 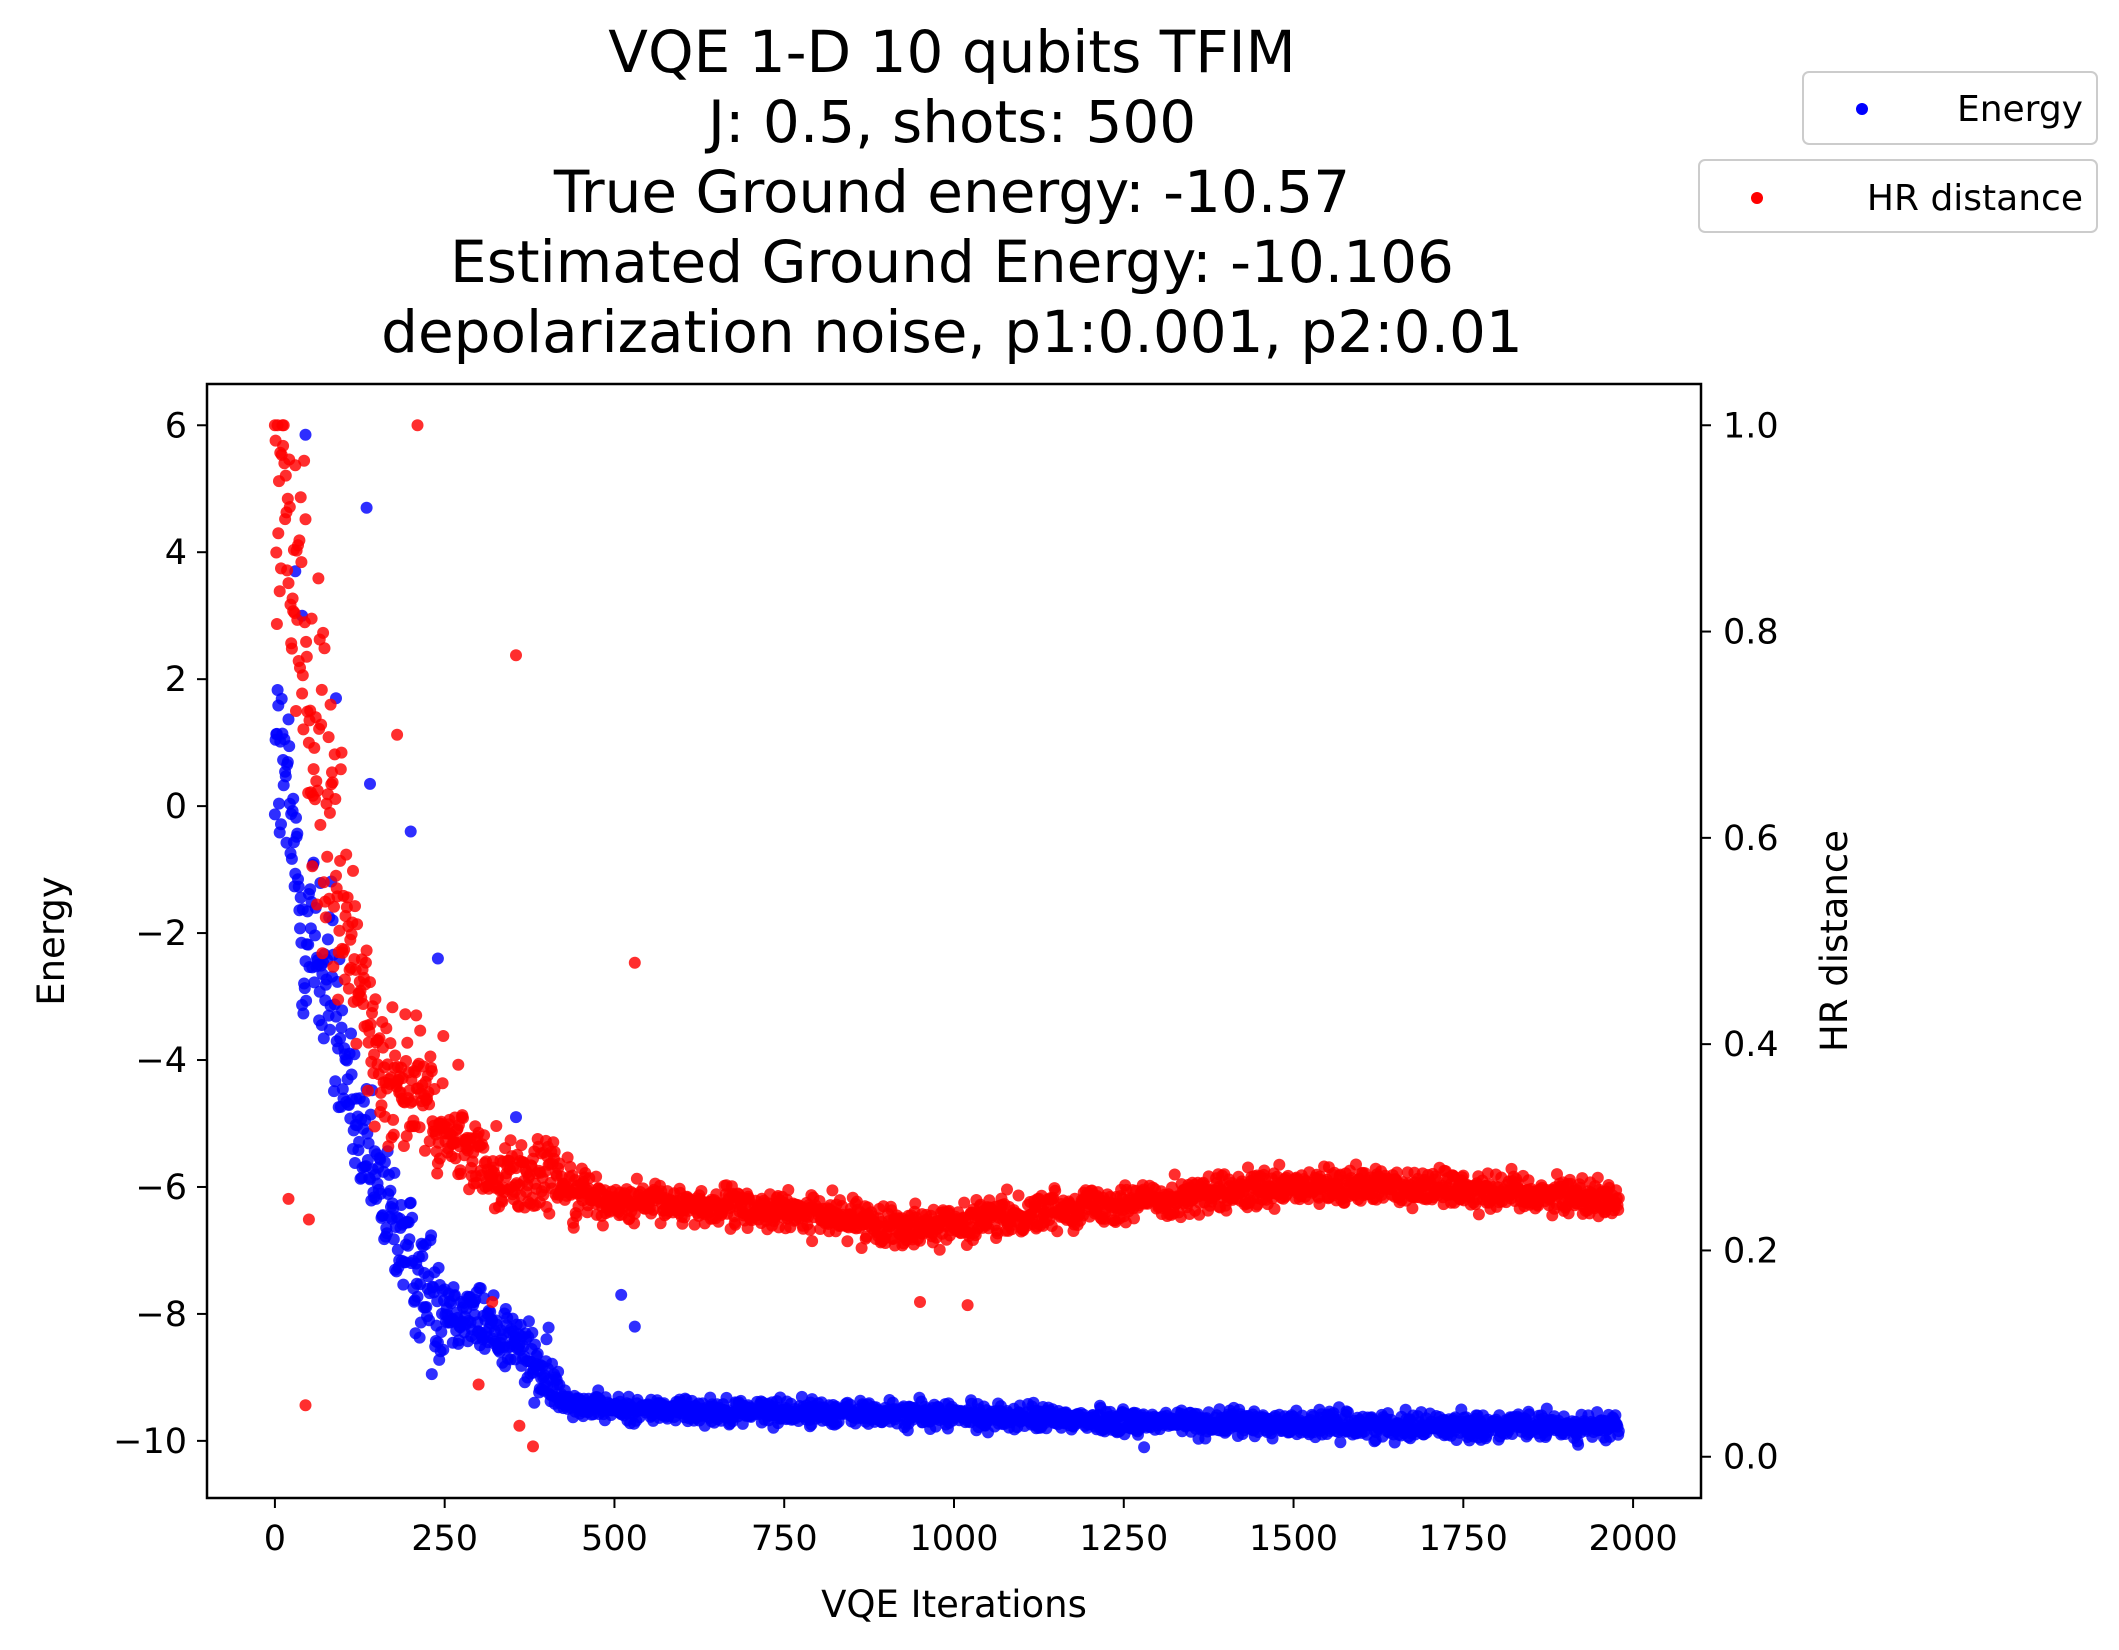 I want to click on title-line-3: True Ground energy: -10.57, so click(x=951, y=192).